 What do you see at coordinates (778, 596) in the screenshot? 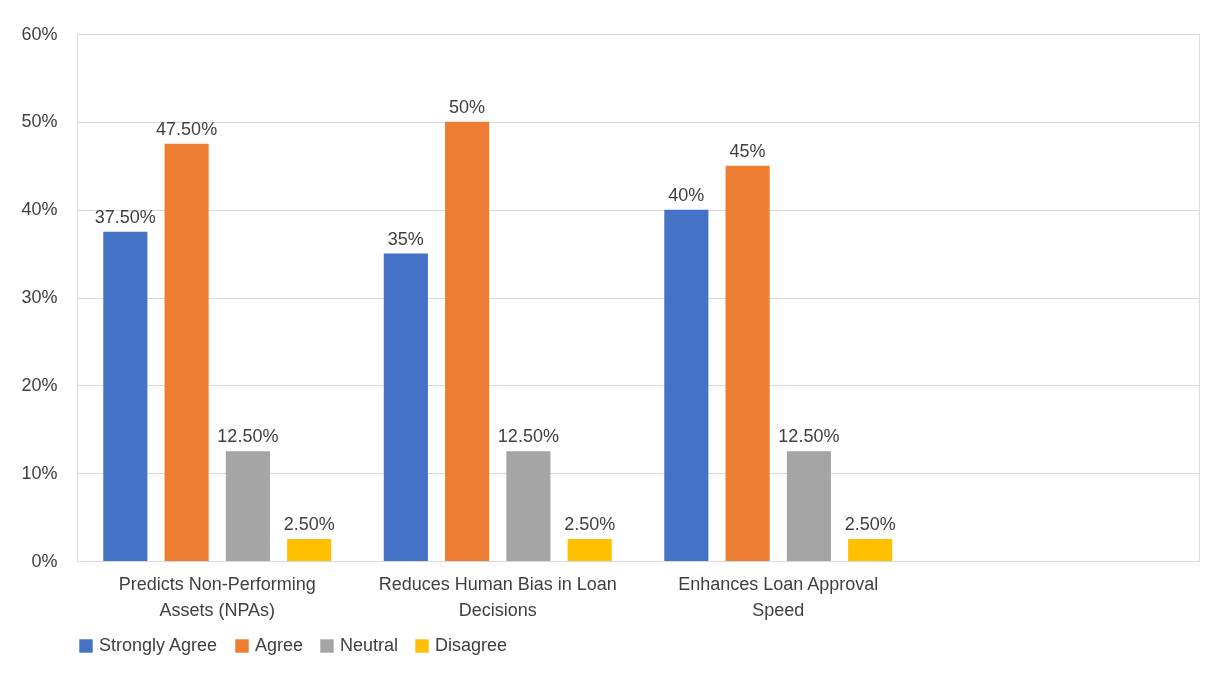
I see `x-tick-label: Enhances Loan Approval Speed` at bounding box center [778, 596].